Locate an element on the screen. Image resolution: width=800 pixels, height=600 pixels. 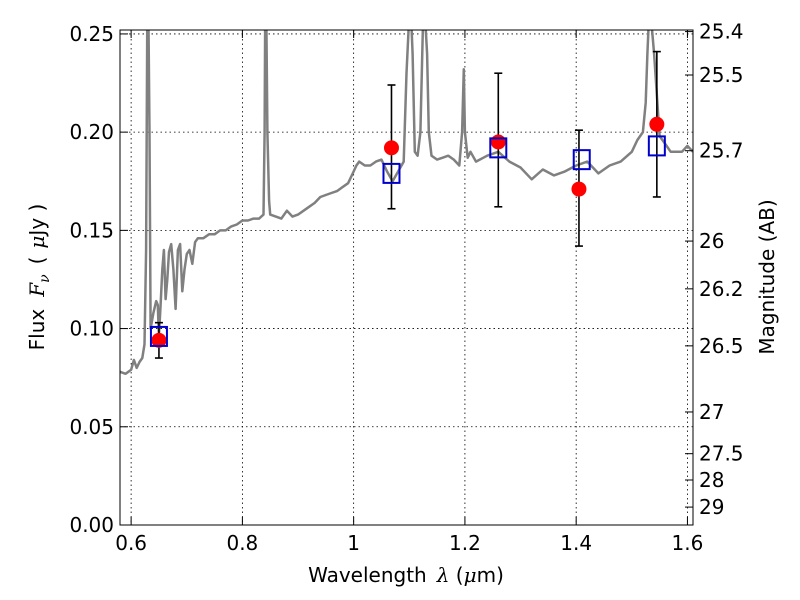
y2-tick-label: 28 is located at coordinates (711, 480).